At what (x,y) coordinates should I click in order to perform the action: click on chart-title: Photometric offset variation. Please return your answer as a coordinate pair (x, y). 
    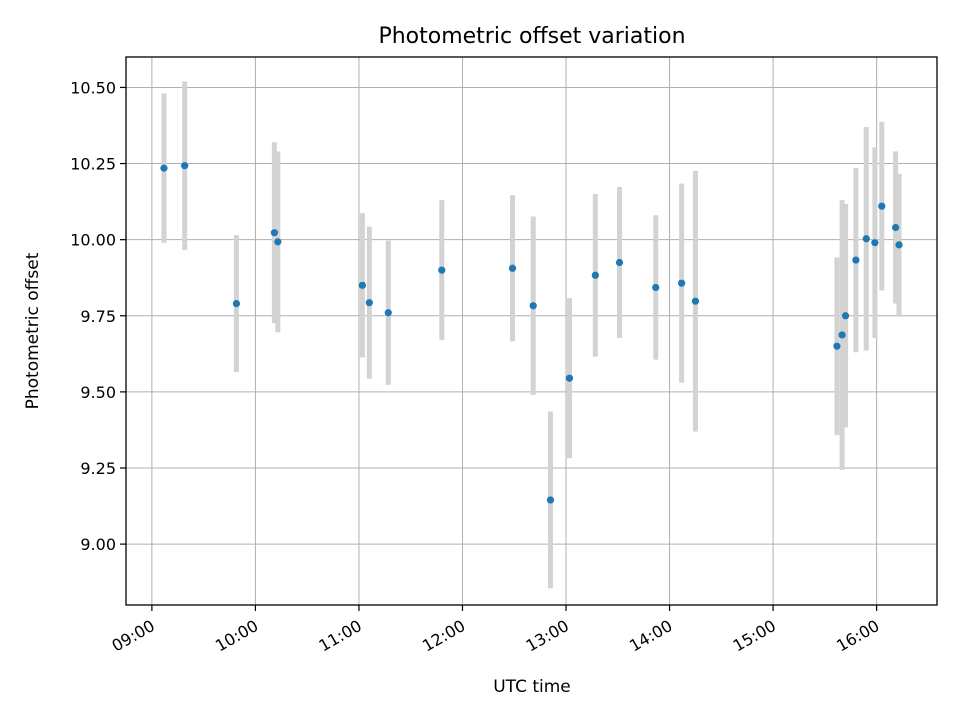
    Looking at the image, I should click on (531, 36).